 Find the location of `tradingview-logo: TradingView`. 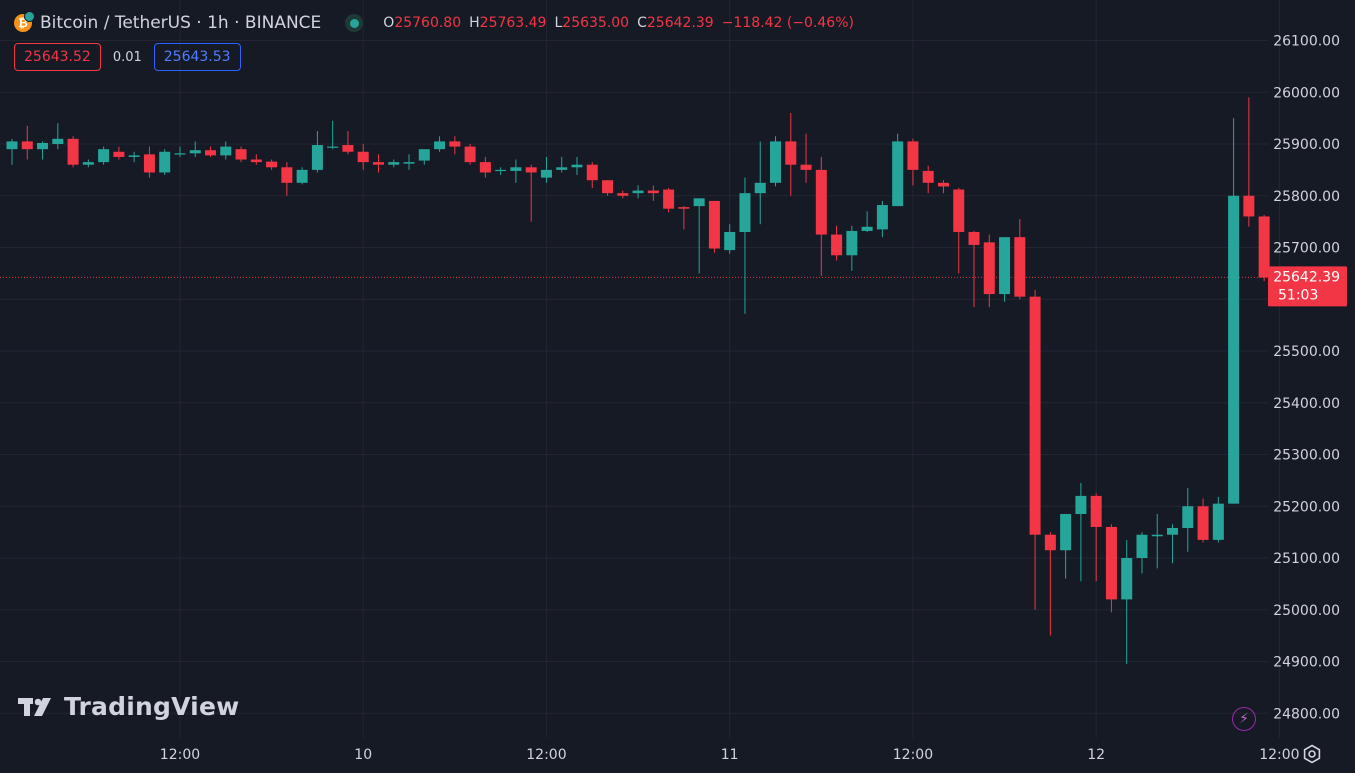

tradingview-logo: TradingView is located at coordinates (128, 706).